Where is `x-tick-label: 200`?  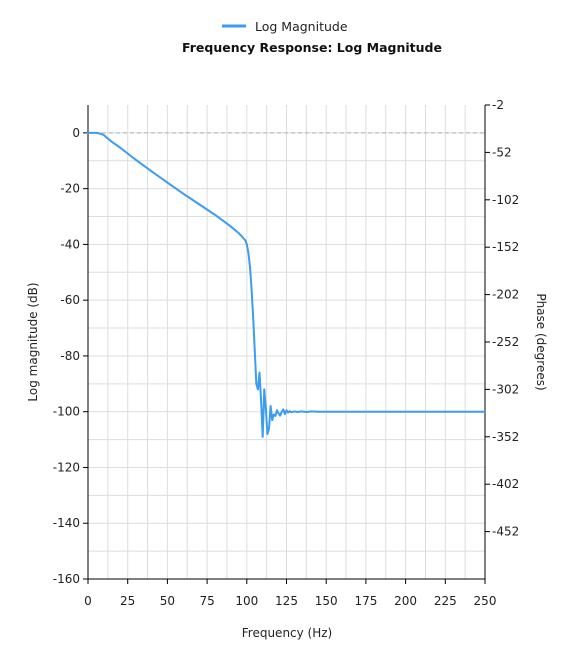
x-tick-label: 200 is located at coordinates (405, 601).